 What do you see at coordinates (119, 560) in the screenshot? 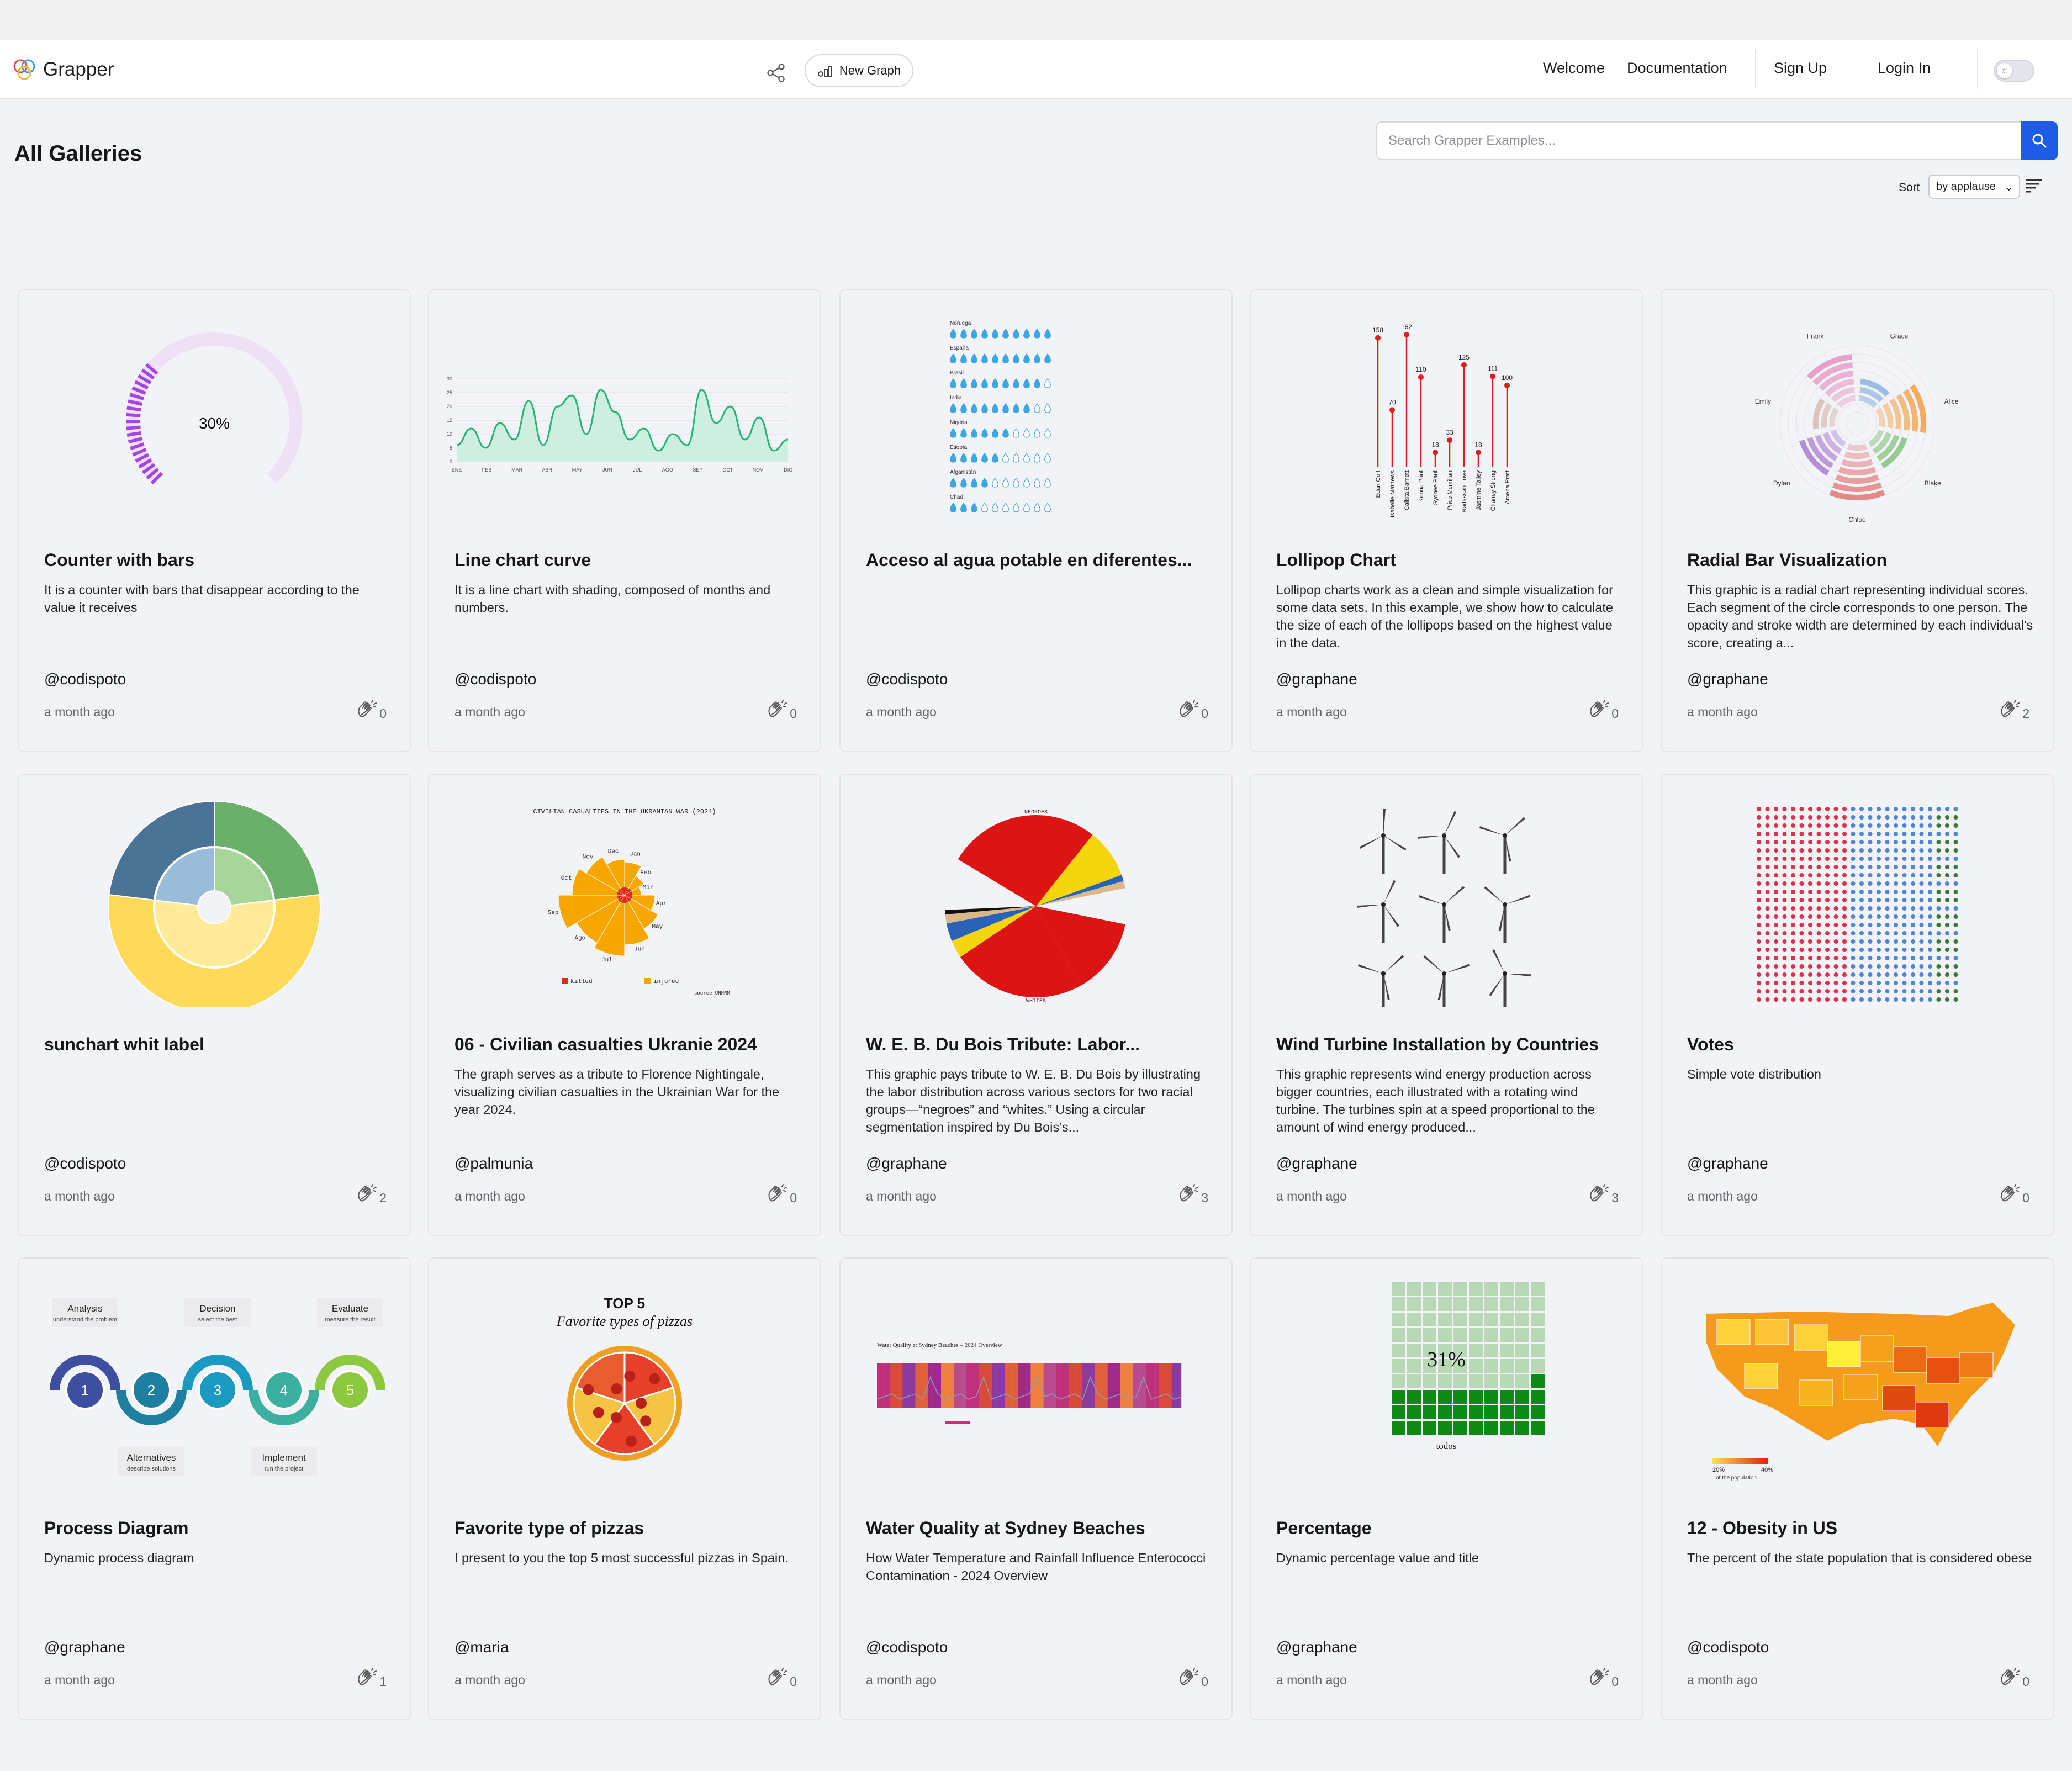
I see `card-title: Counter with bars` at bounding box center [119, 560].